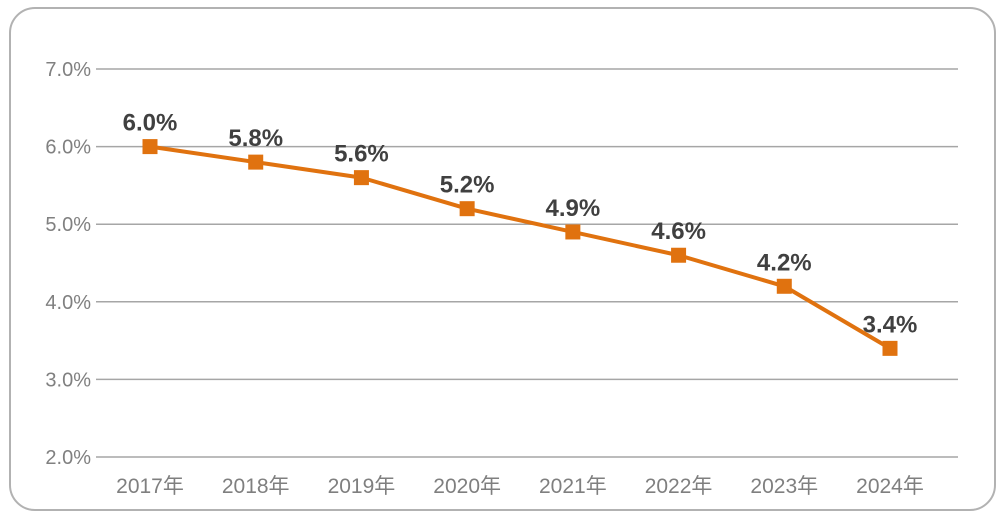 Image resolution: width=1005 pixels, height=518 pixels. Describe the element at coordinates (68, 70) in the screenshot. I see `y-axis-tick-label: 7.0%` at that location.